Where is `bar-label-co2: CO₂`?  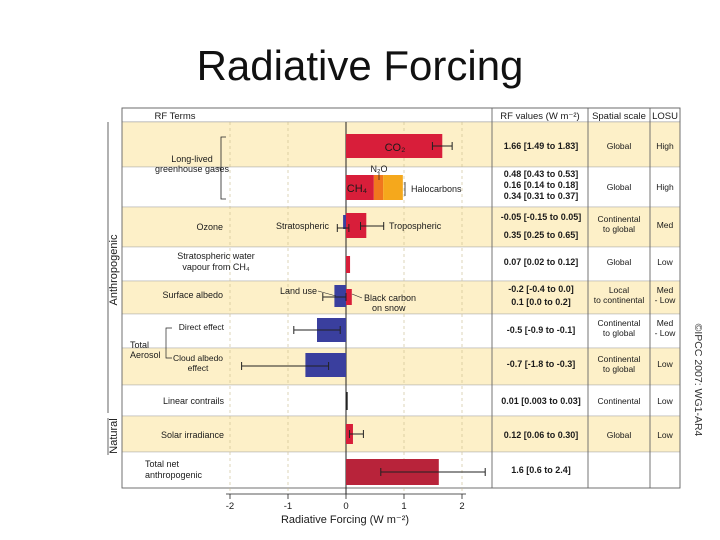 bar-label-co2: CO₂ is located at coordinates (395, 148).